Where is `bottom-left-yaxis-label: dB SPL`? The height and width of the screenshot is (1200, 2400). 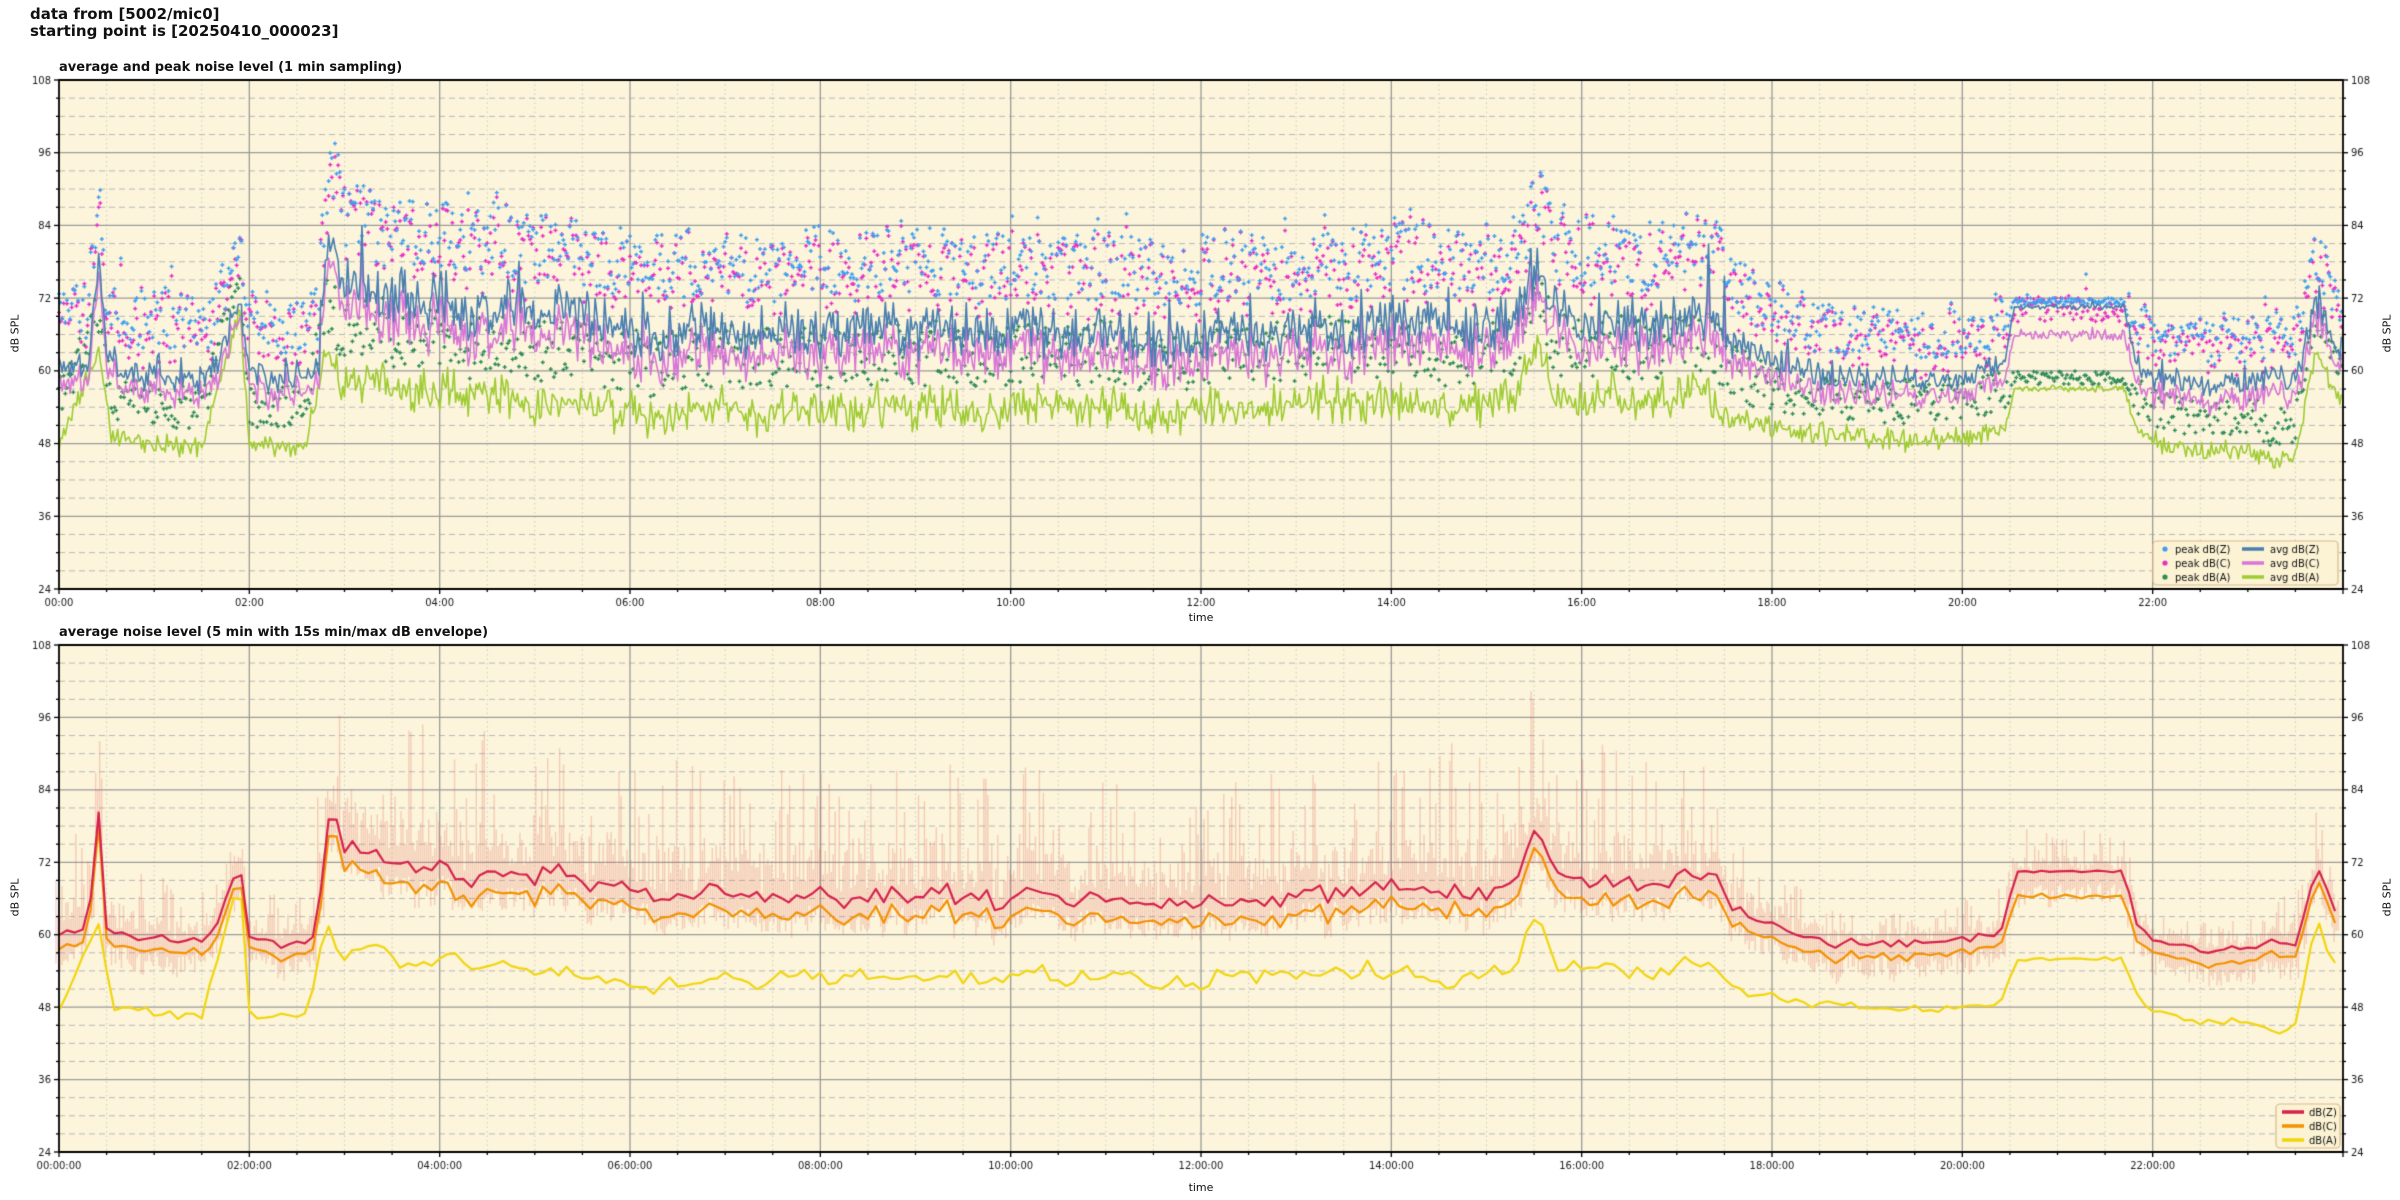
bottom-left-yaxis-label: dB SPL is located at coordinates (15, 897).